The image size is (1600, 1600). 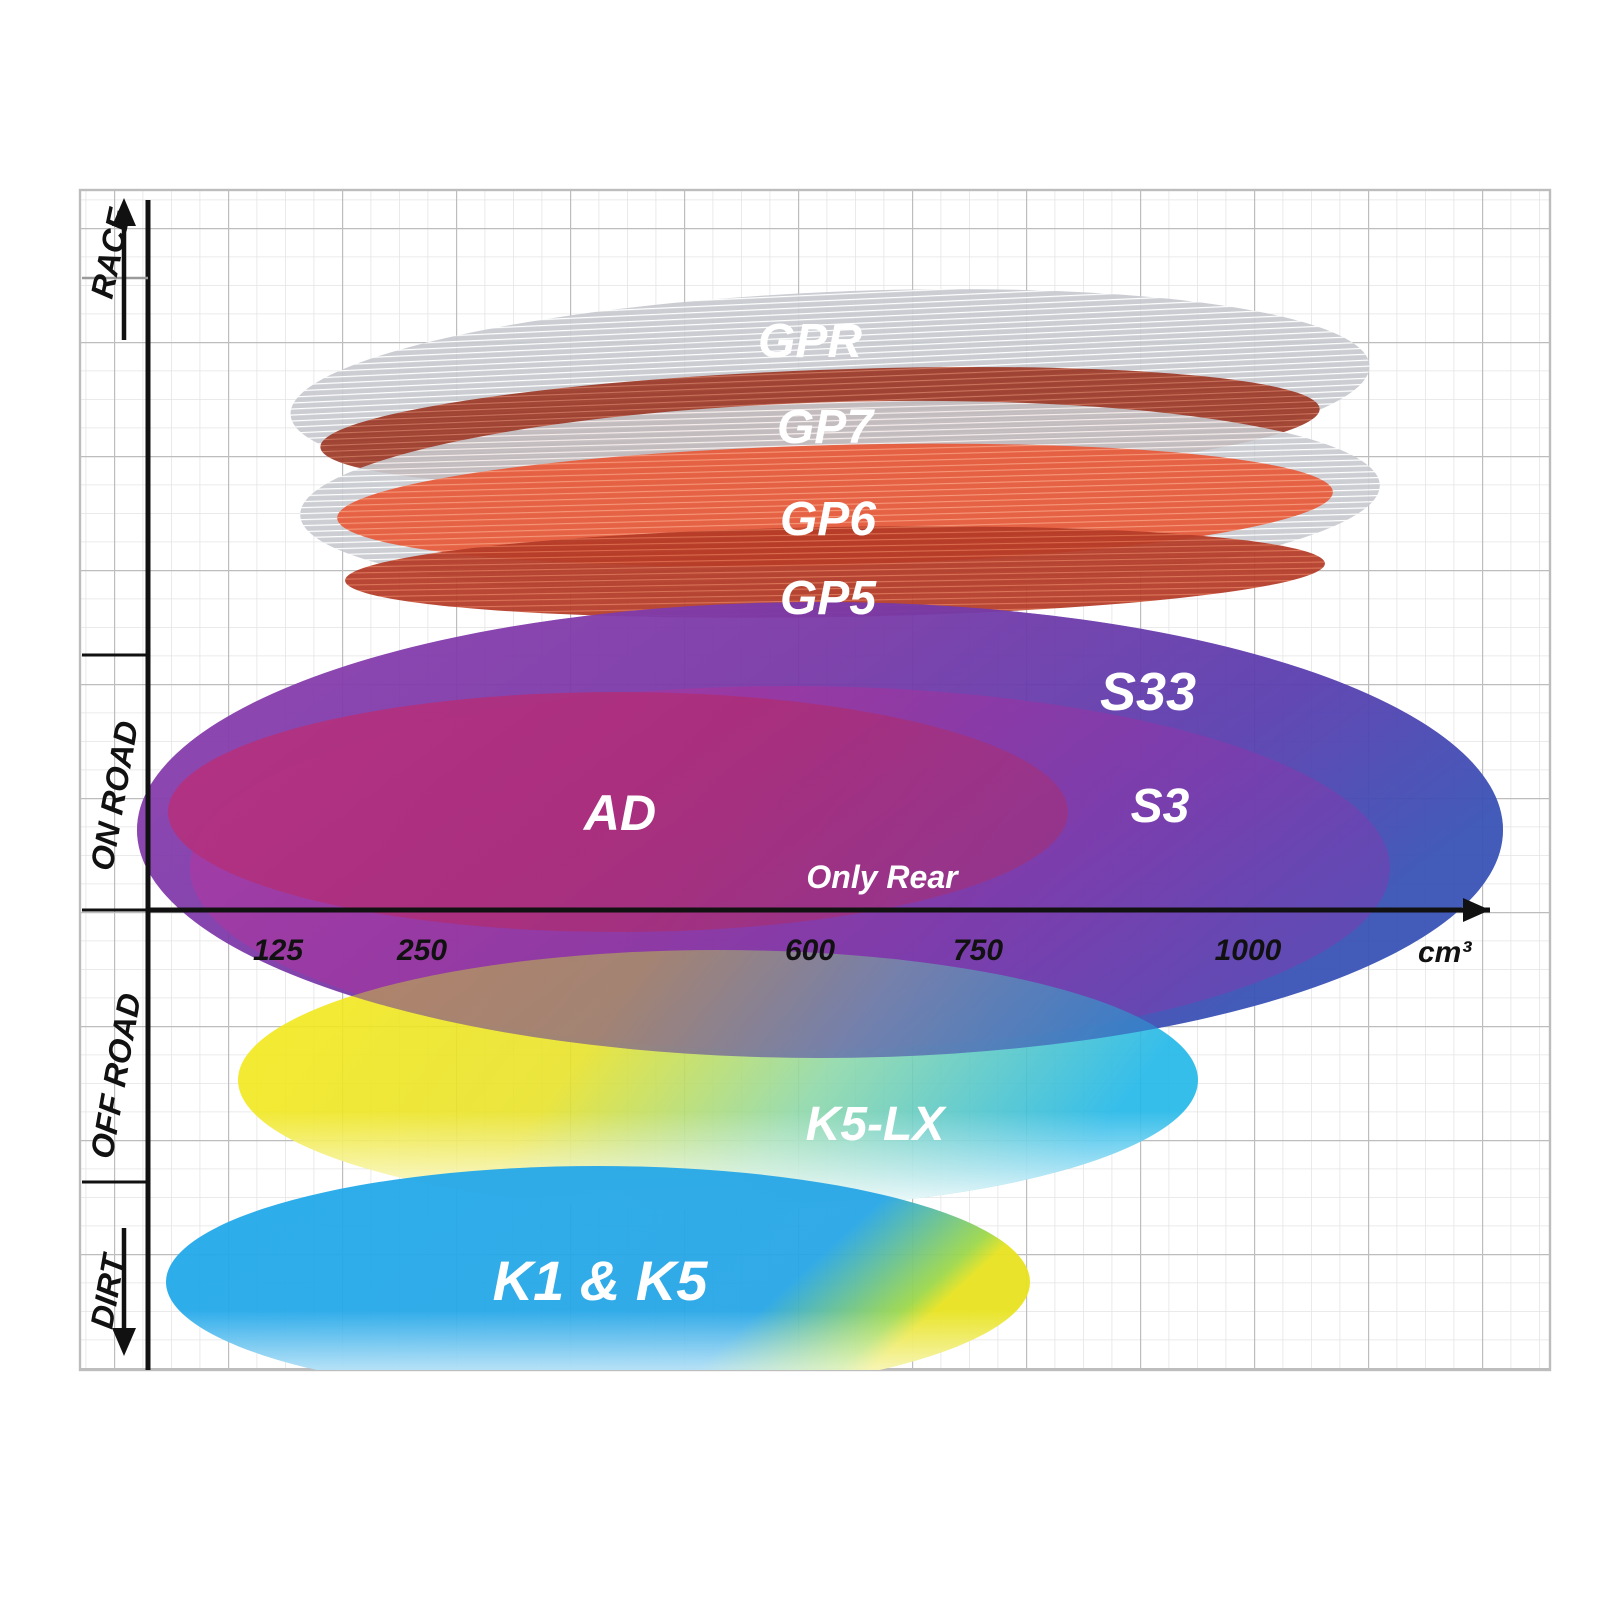 What do you see at coordinates (601, 1280) in the screenshot?
I see `series-label-k1k5: K1 & K5` at bounding box center [601, 1280].